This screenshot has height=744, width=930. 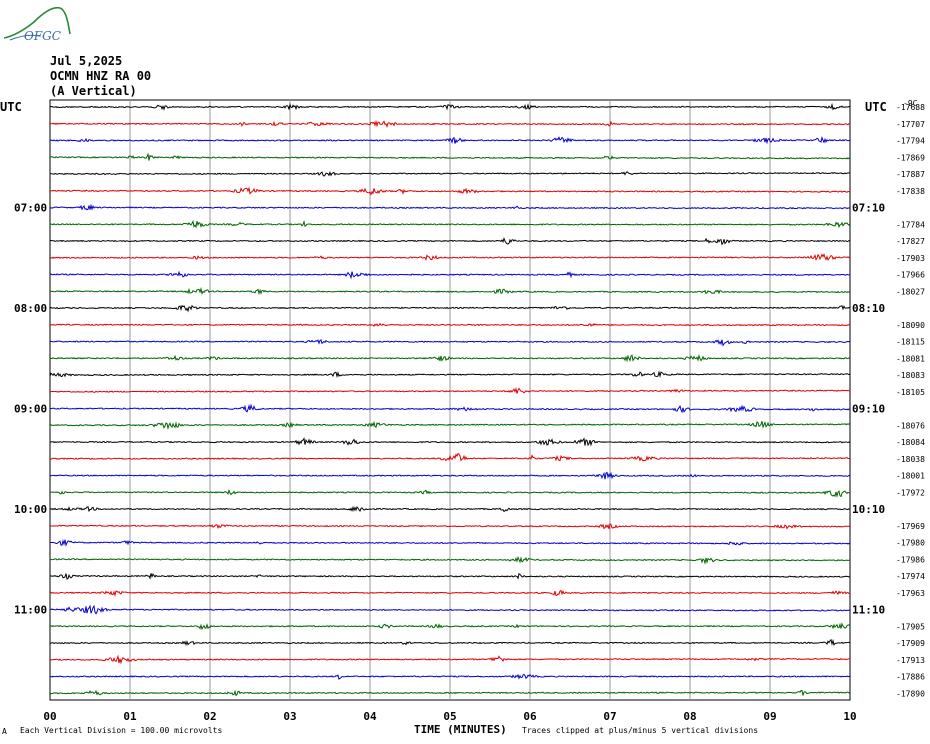 I want to click on trace-offset-label: -17963, so click(x=910, y=593).